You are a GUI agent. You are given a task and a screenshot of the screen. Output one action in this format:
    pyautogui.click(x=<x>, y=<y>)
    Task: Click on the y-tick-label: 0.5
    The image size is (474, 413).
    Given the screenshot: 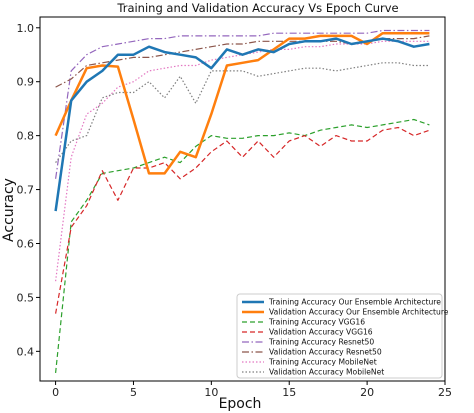 What is the action you would take?
    pyautogui.click(x=26, y=297)
    